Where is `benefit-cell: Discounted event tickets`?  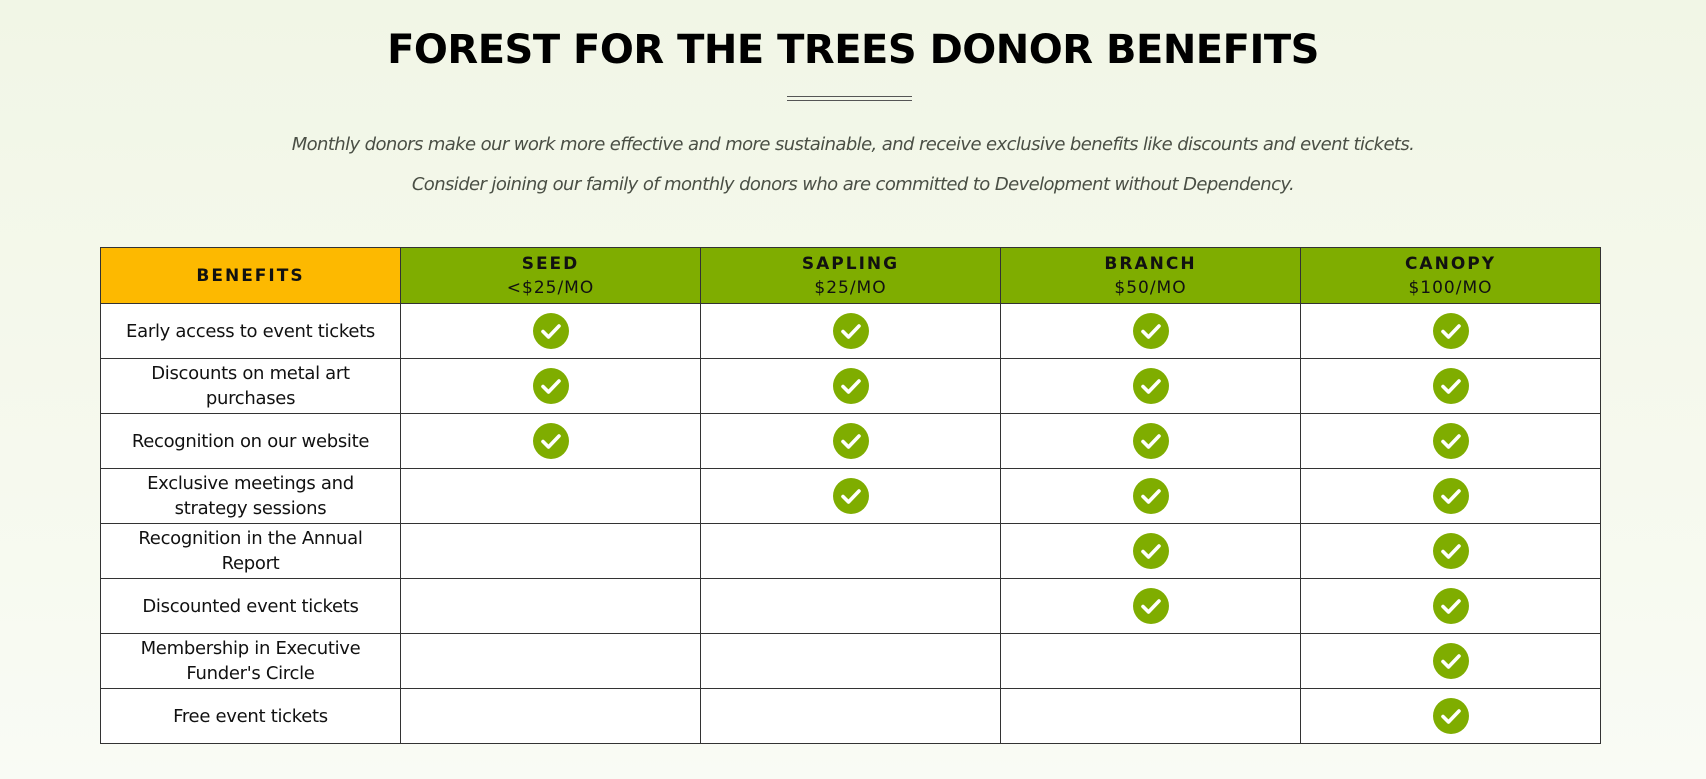
benefit-cell: Discounted event tickets is located at coordinates (250, 606).